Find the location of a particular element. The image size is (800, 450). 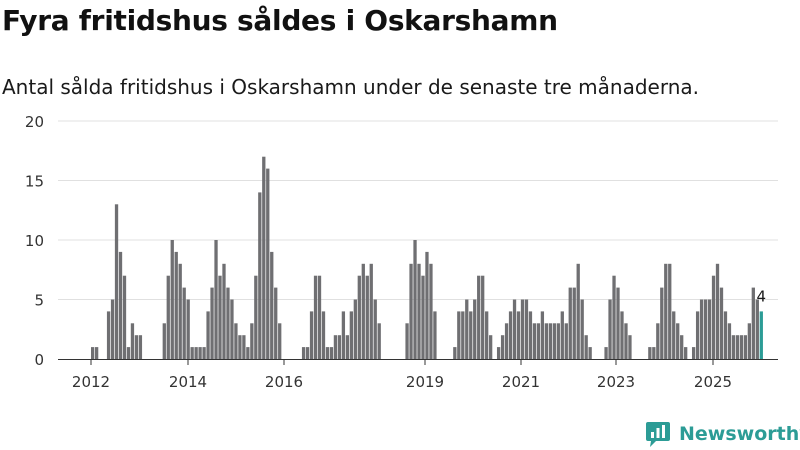

chart-title: Fyra fritidshus såldes i Oskarshamn is located at coordinates (280, 20).